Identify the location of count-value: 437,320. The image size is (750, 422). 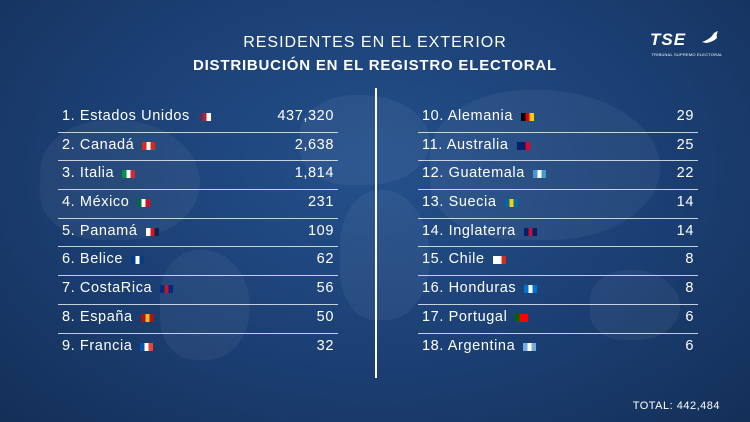
(305, 116).